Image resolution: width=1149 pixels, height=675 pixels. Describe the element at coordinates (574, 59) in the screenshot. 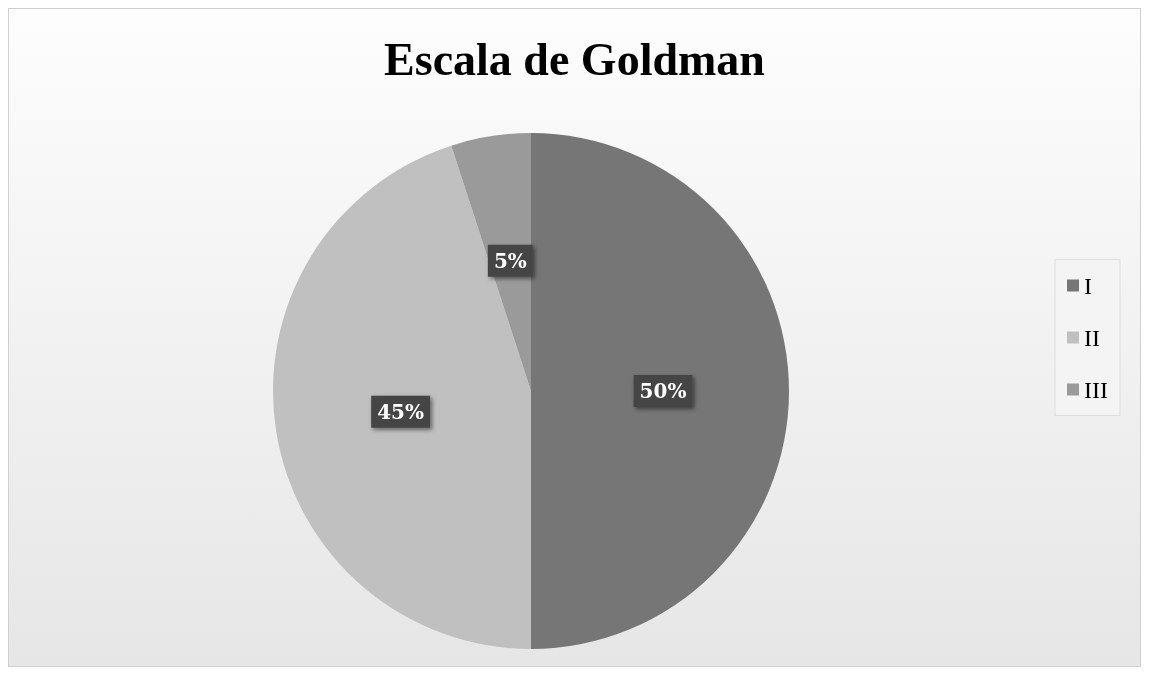

I see `chart-title: Escala de Goldman` at that location.